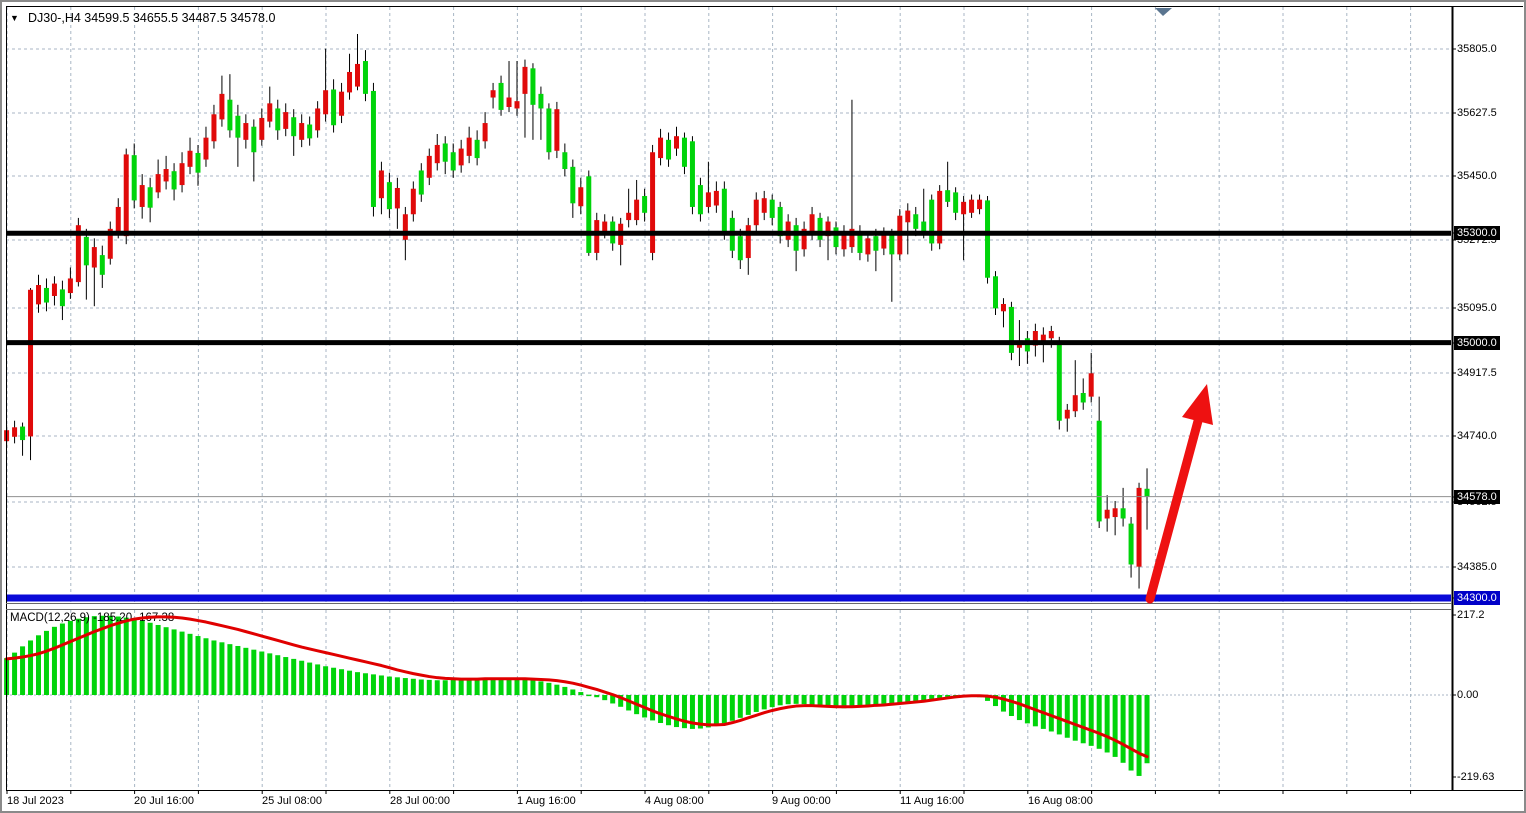  Describe the element at coordinates (1163, 12) in the screenshot. I see `scroll-to-end-marker` at that location.